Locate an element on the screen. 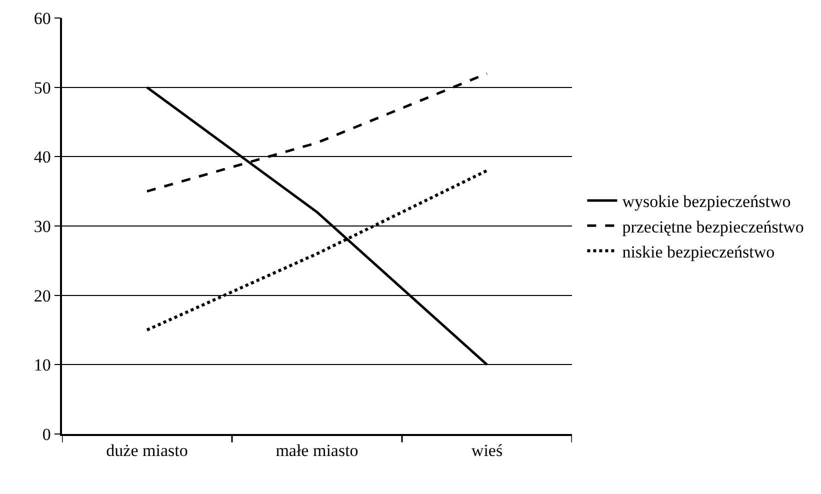 This screenshot has height=494, width=821. legend-label: wysokie bezpieczeństwo is located at coordinates (706, 202).